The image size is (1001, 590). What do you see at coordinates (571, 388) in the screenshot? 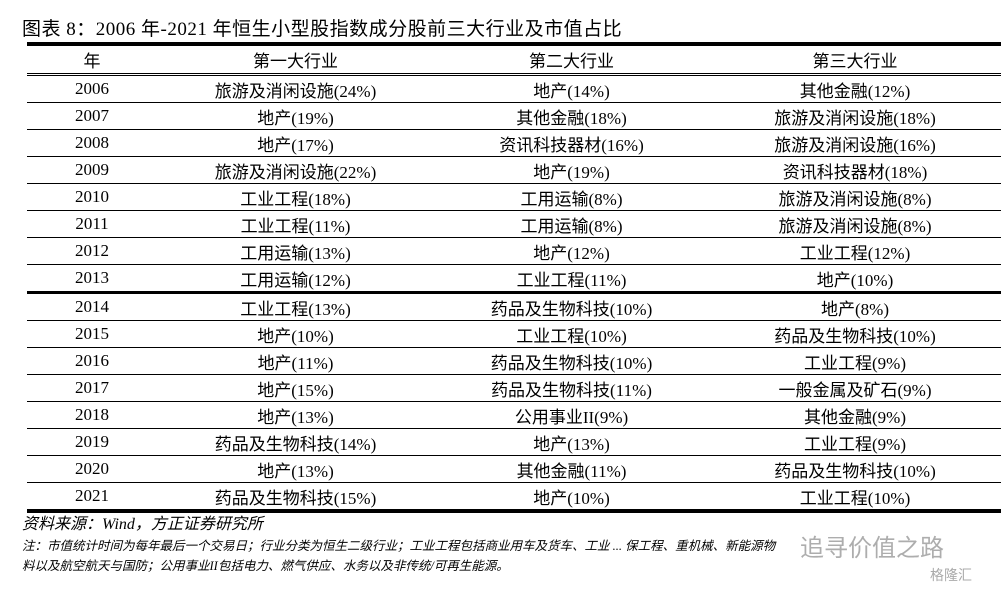
I see `second-industry-cell: 药品及生物科技(11%)` at bounding box center [571, 388].